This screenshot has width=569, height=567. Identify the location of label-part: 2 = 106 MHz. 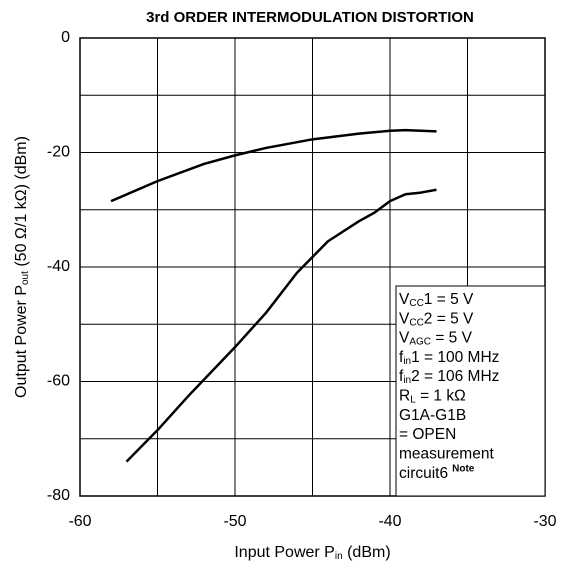
(455, 376).